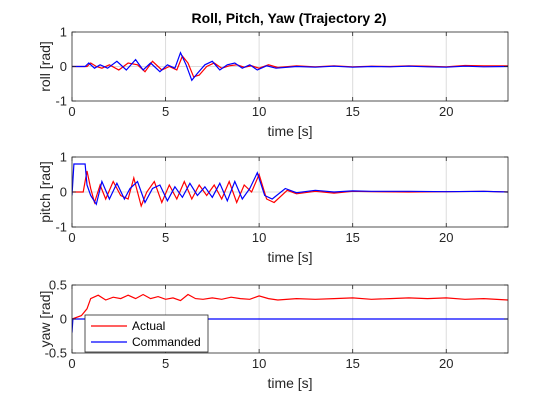 Image resolution: width=560 pixels, height=420 pixels. What do you see at coordinates (58, 285) in the screenshot?
I see `yaw-ytick-label-2: 0.5` at bounding box center [58, 285].